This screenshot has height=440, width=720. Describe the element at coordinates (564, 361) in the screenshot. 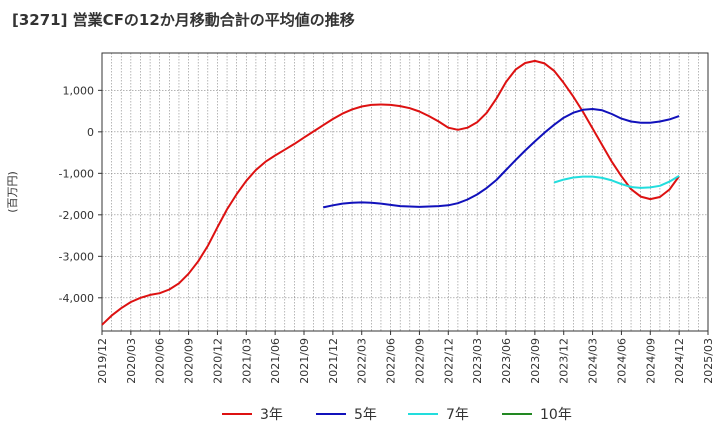

I see `x-tick-label: 2023/12` at that location.